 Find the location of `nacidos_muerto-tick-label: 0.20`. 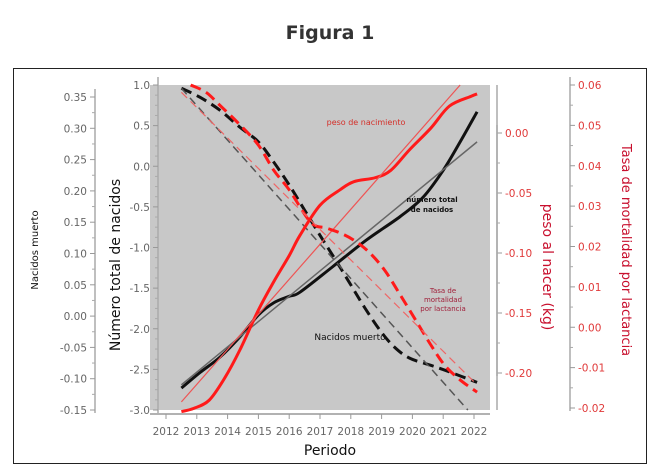

nacidos_muerto-tick-label: 0.20 is located at coordinates (75, 192).